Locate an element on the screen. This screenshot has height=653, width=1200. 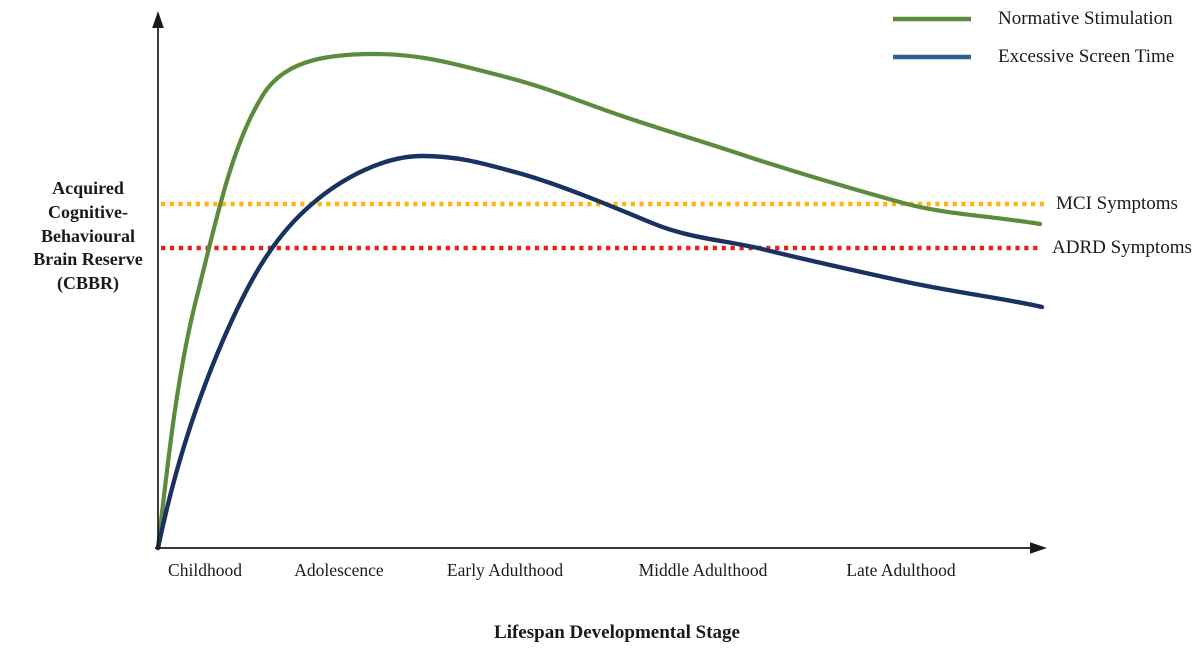
tick-label-late-adulthood: Late Adulthood is located at coordinates (901, 570).